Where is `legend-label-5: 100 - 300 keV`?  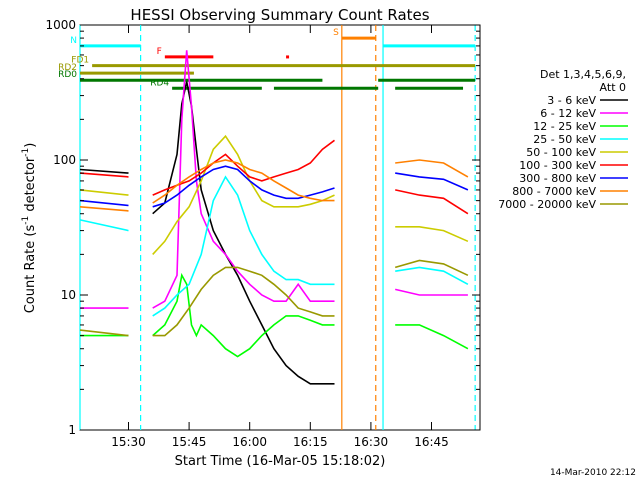
legend-label-5: 100 - 300 keV is located at coordinates (557, 165).